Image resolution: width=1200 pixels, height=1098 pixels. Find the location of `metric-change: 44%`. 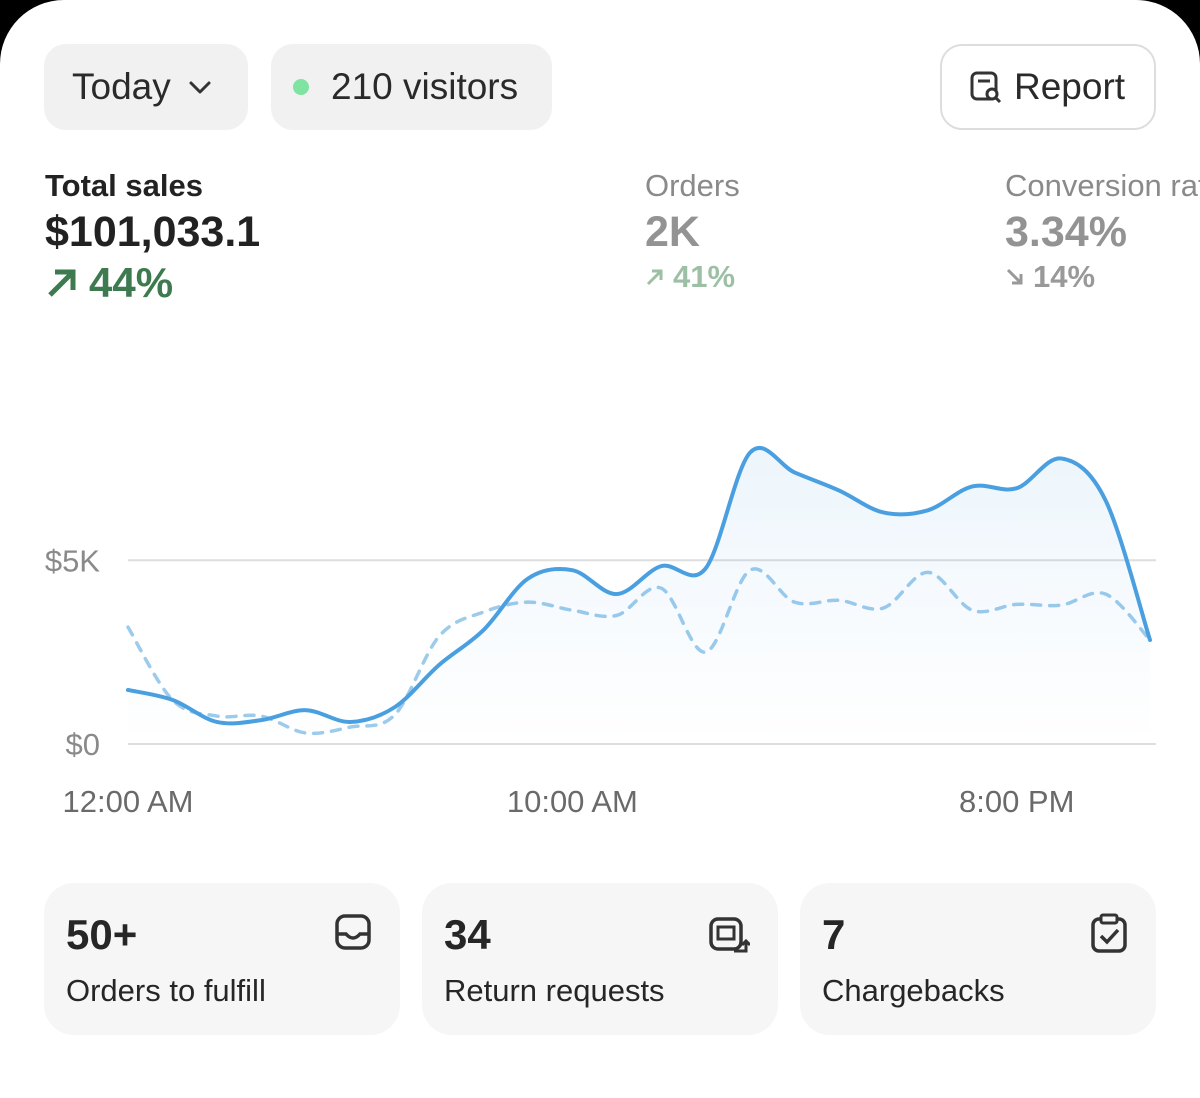

metric-change: 44% is located at coordinates (131, 282).